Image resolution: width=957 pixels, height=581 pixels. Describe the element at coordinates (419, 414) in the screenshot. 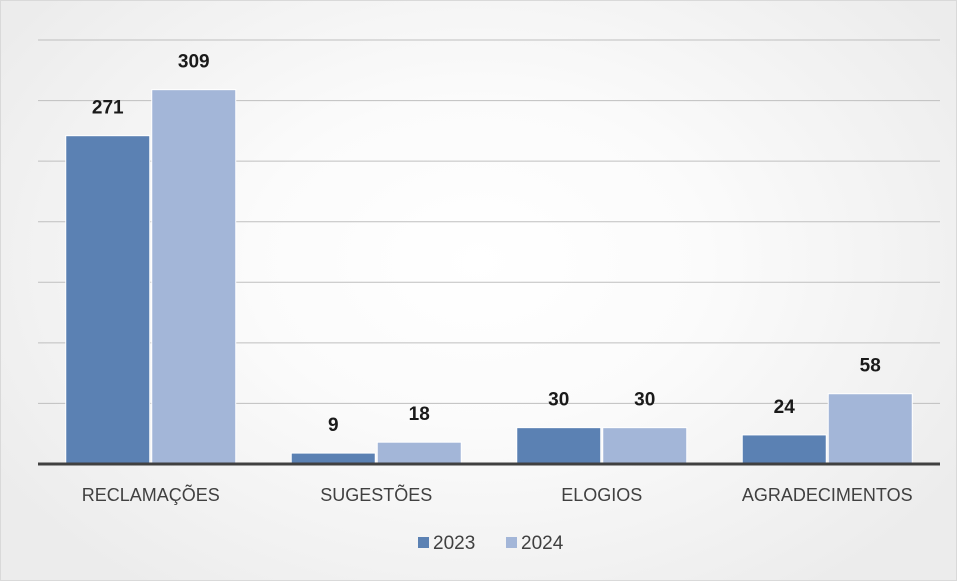

I see `data-label: 18` at that location.